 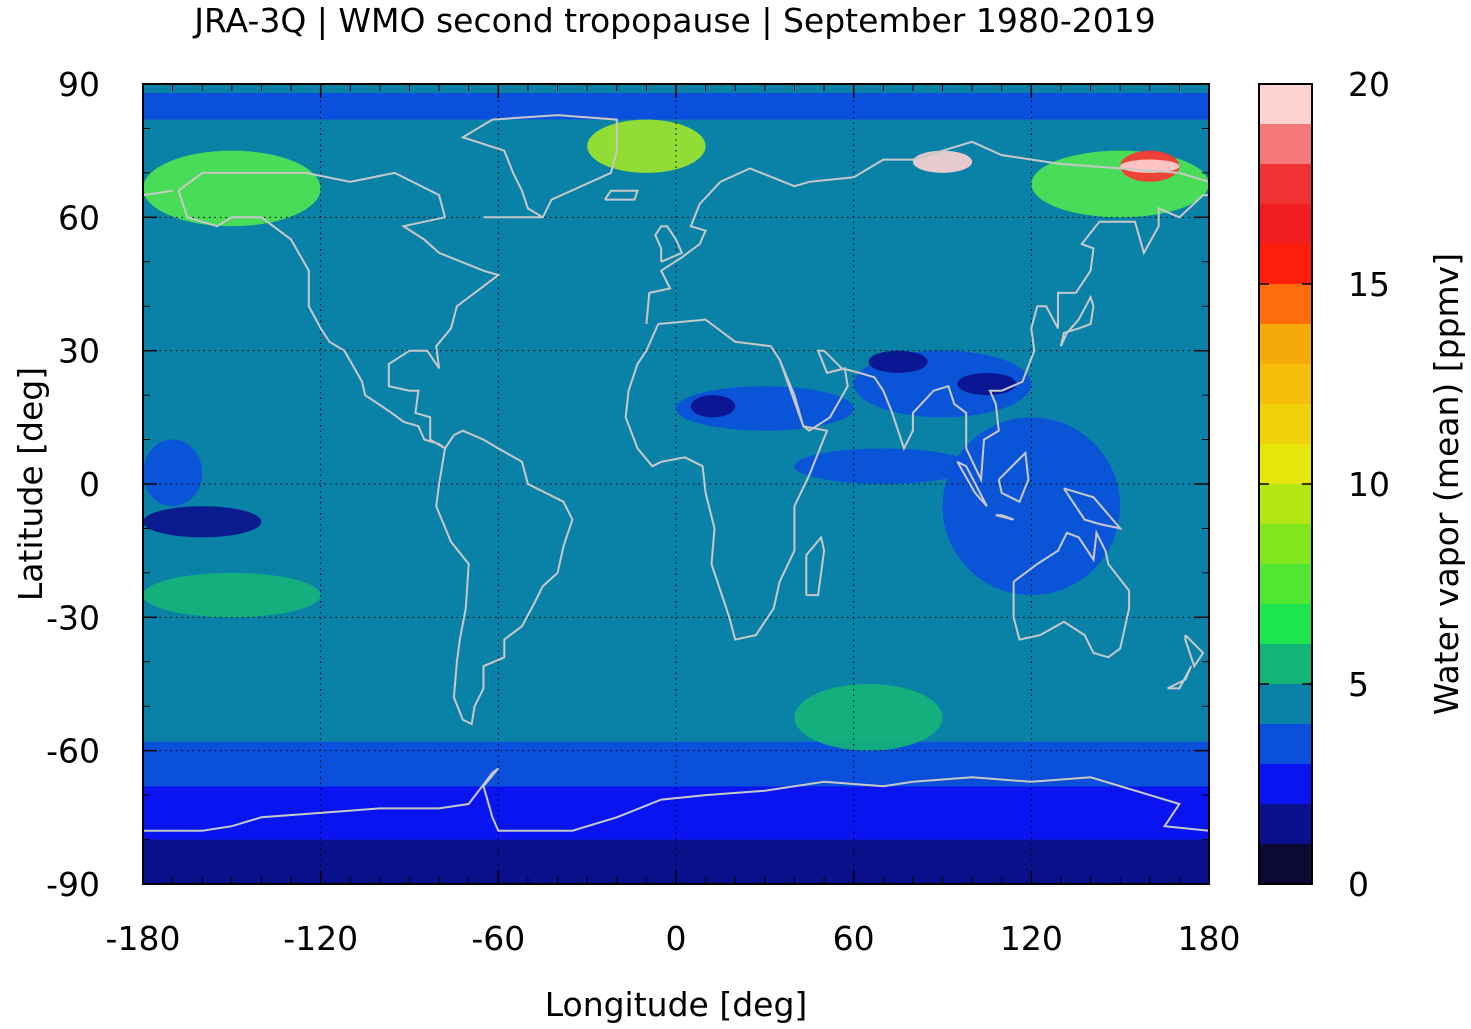 I want to click on colorbar: 20 15 10 5 0, so click(x=1324, y=484).